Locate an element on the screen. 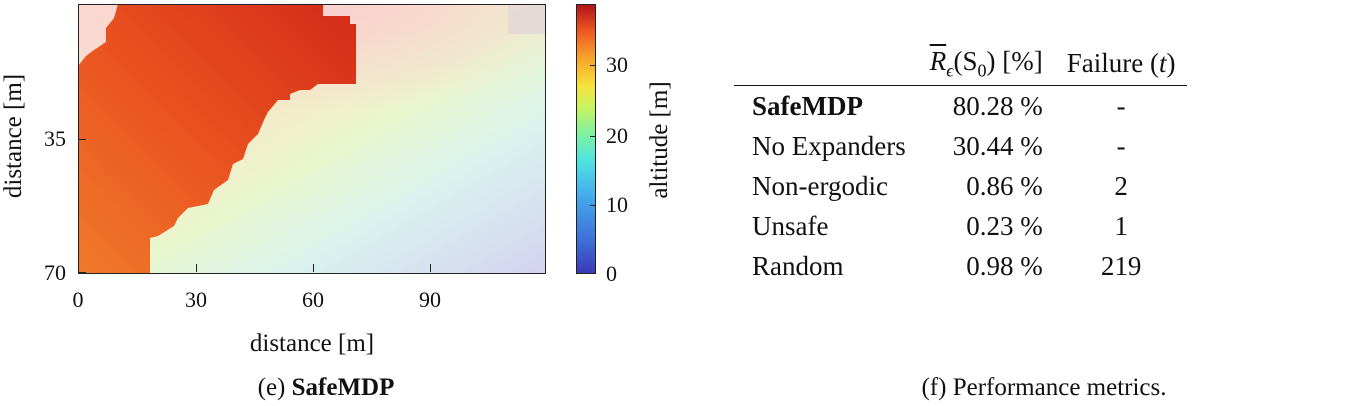 The width and height of the screenshot is (1362, 406). row-reward: 0.86 % is located at coordinates (1004, 185).